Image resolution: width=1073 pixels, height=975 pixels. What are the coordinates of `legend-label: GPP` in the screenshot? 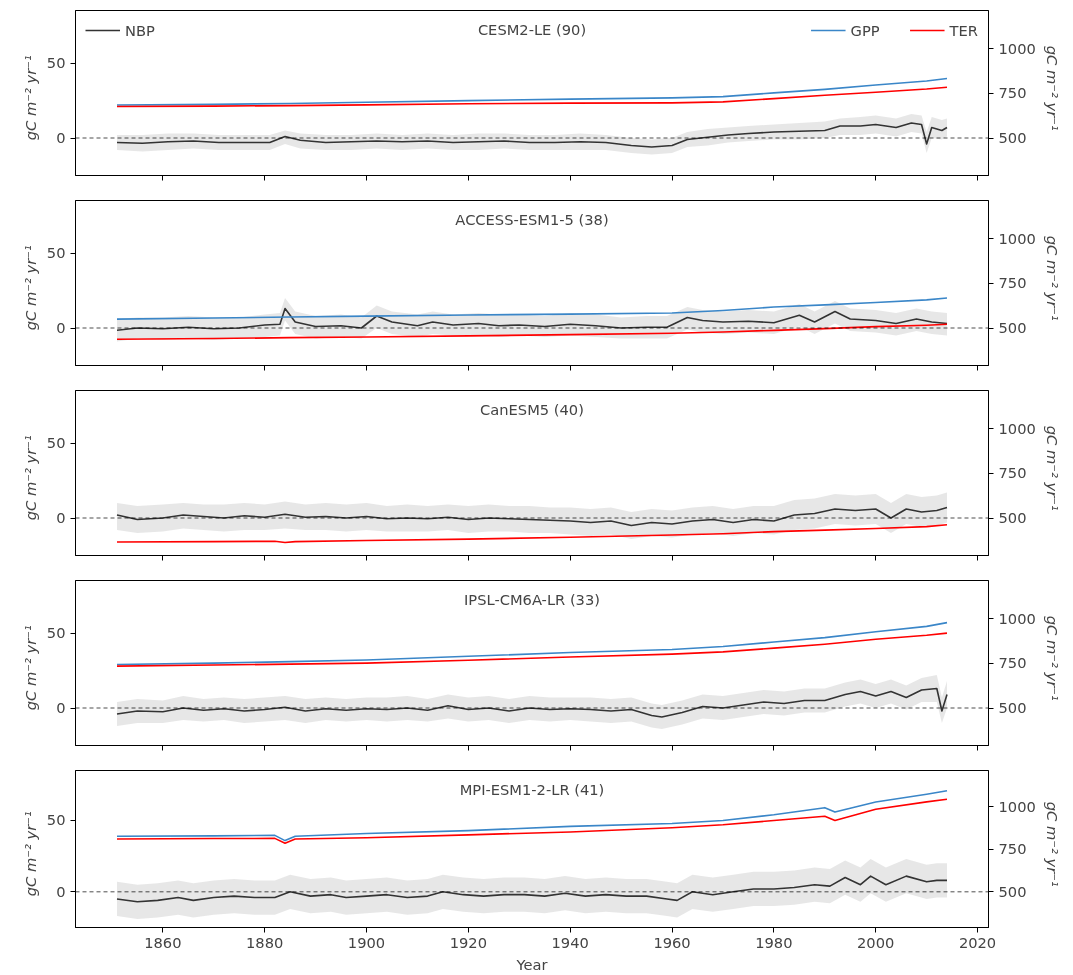 It's located at (865, 30).